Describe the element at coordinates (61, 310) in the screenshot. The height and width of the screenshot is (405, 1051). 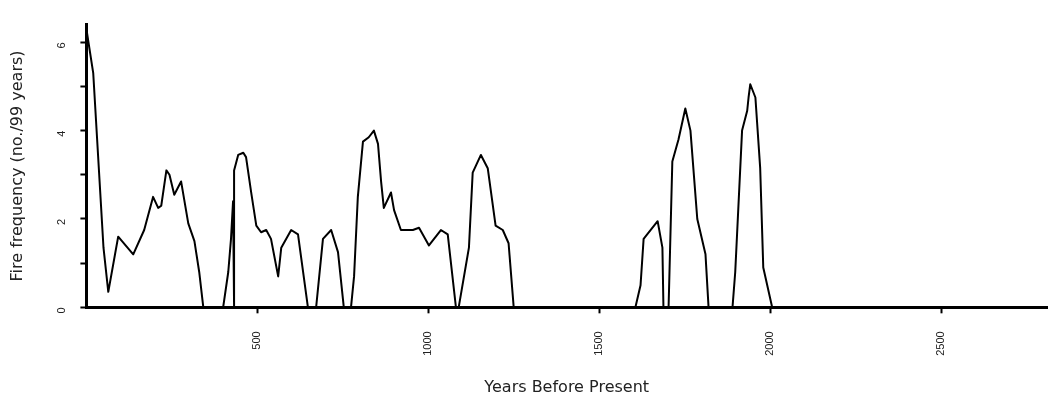
I see `y-tick-label: 0` at that location.